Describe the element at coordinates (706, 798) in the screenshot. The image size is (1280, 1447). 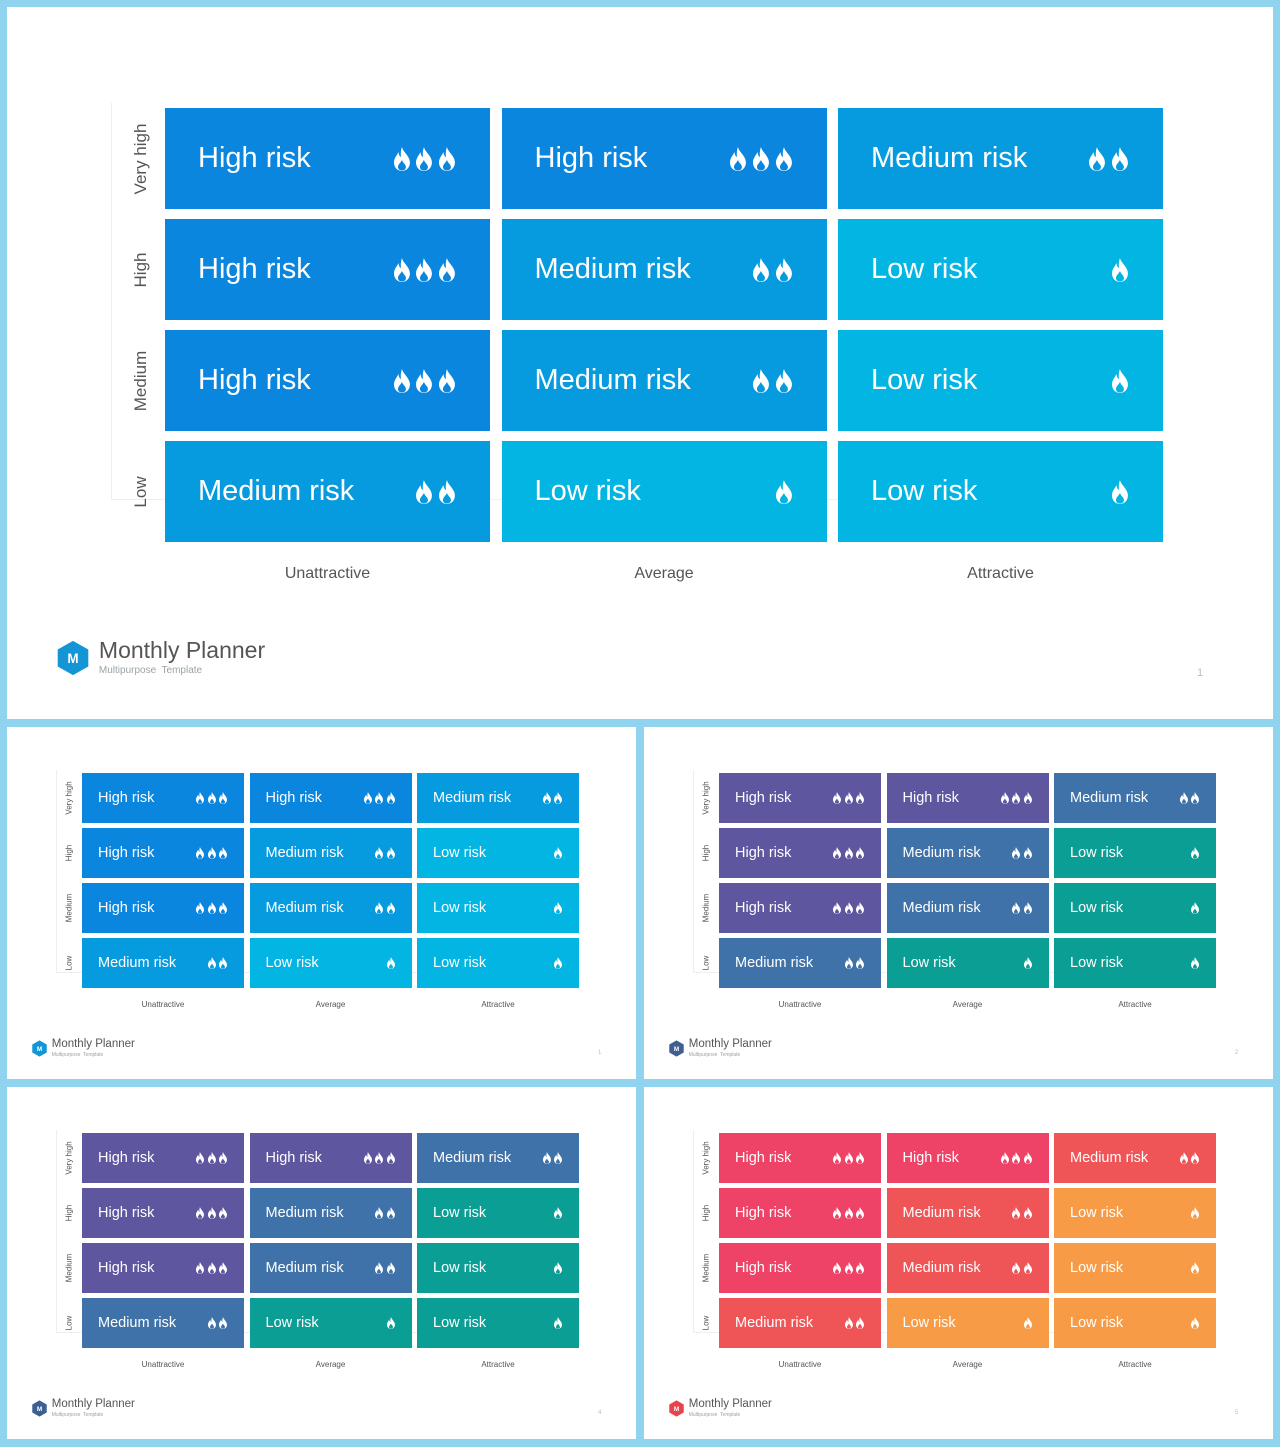
I see `row-label: Very high` at that location.